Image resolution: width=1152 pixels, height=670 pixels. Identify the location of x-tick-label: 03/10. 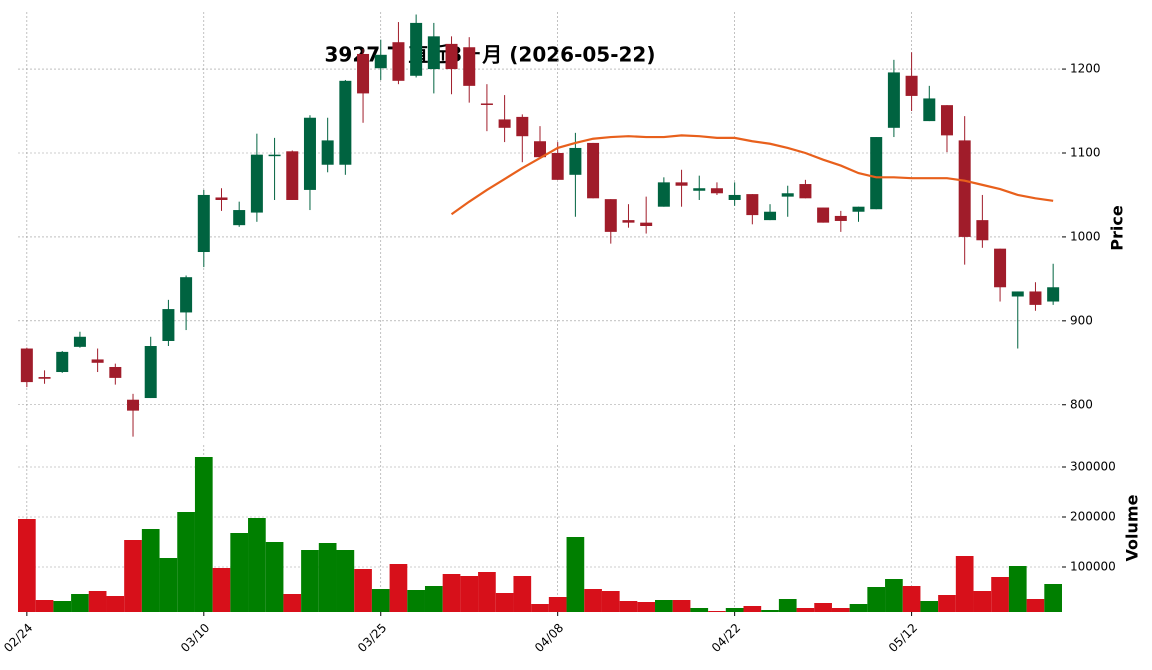
(195, 638).